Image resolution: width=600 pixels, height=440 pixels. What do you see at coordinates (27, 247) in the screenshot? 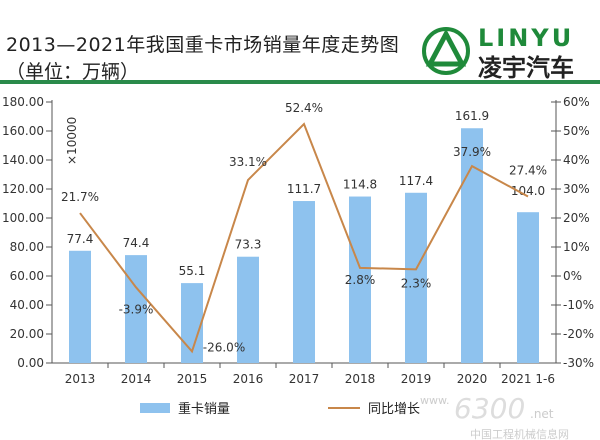
I see `left-tick-label: 80.00` at bounding box center [27, 247].